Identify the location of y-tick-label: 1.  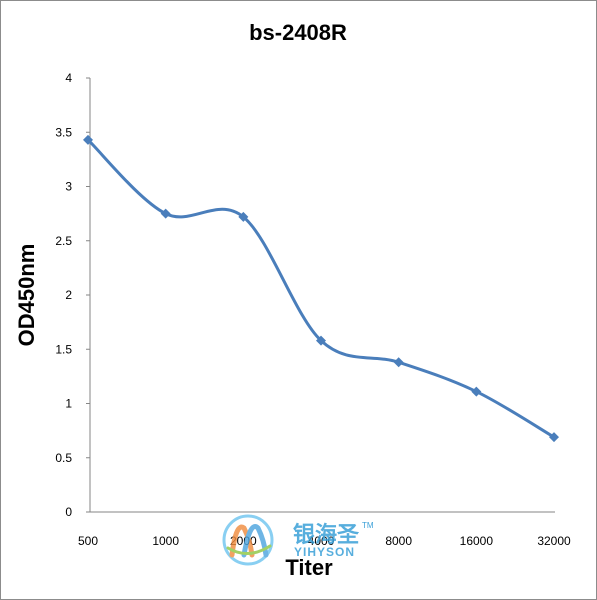
(68, 404).